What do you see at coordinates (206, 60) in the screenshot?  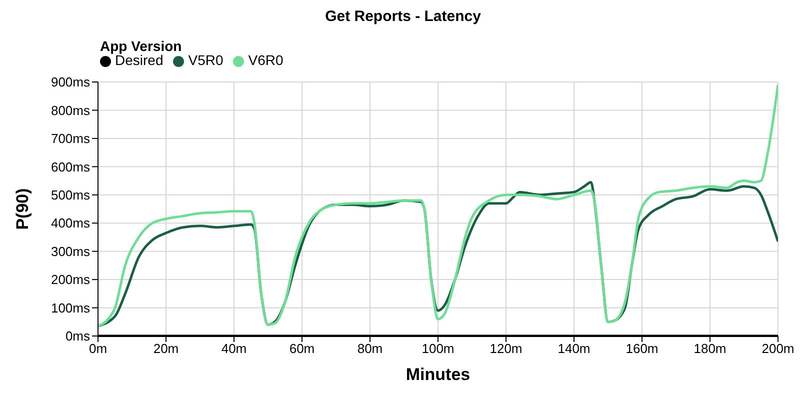 I see `legend-label: V5R0` at bounding box center [206, 60].